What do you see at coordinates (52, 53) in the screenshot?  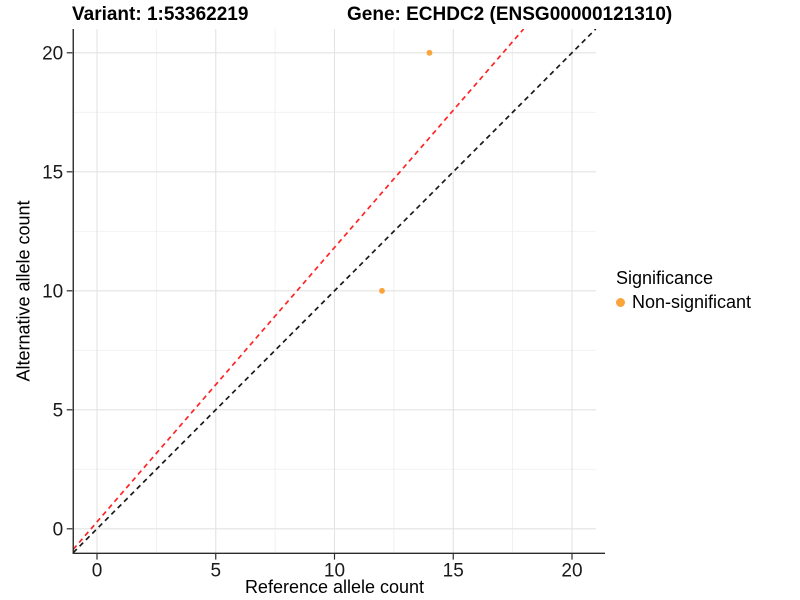 I see `y-tick-label: 20` at bounding box center [52, 53].